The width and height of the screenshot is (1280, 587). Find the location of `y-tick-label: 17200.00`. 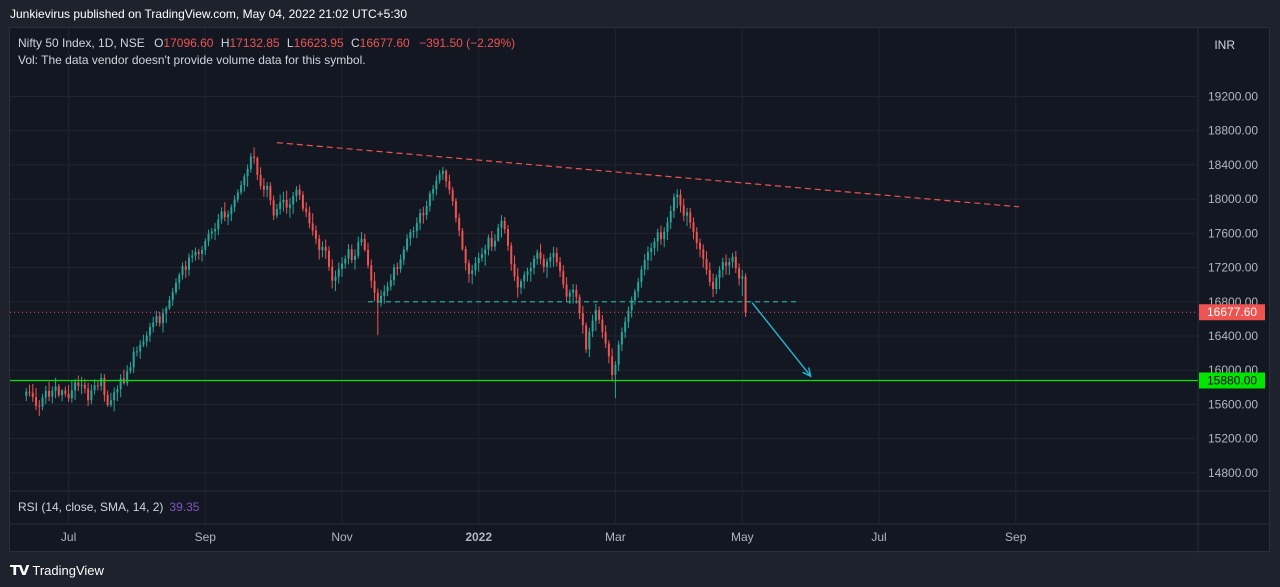

y-tick-label: 17200.00 is located at coordinates (1233, 268).